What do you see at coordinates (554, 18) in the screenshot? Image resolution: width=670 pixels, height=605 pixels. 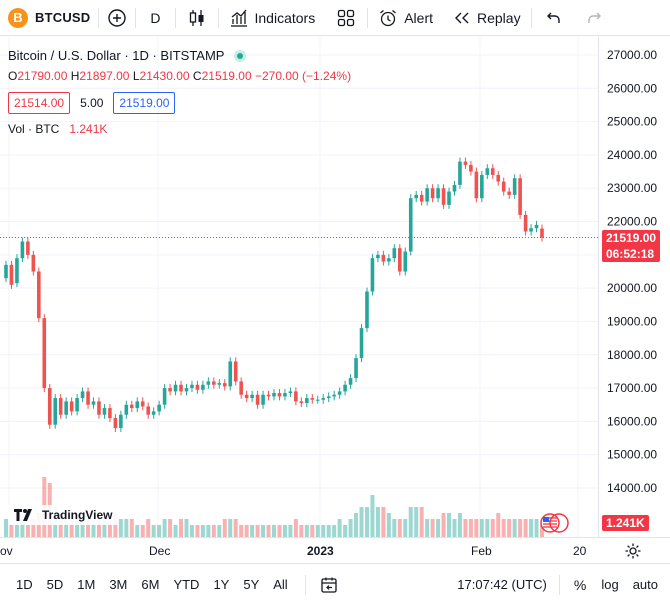 I see `undo-button` at bounding box center [554, 18].